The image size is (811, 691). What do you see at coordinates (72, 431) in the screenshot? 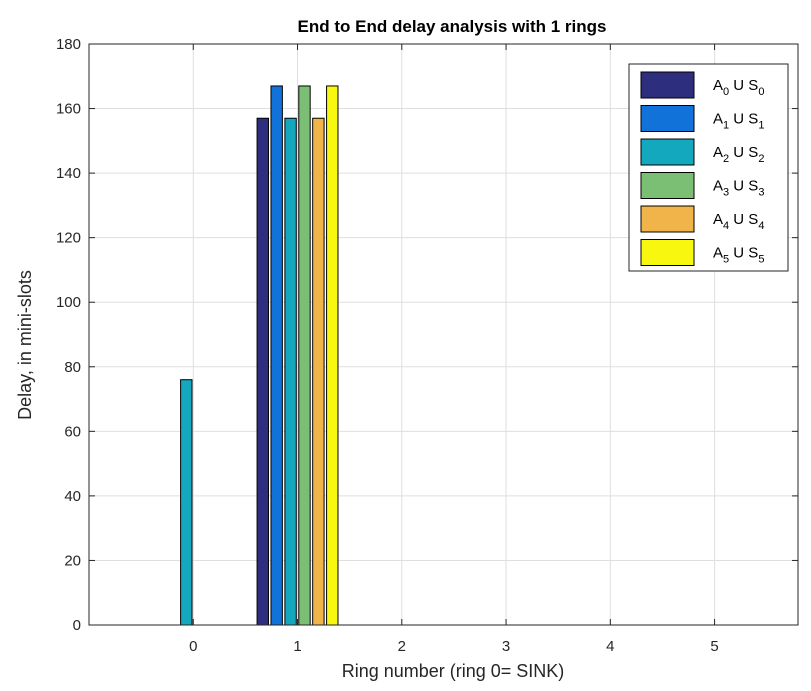
I see `y-tick-label: 60` at bounding box center [72, 431].